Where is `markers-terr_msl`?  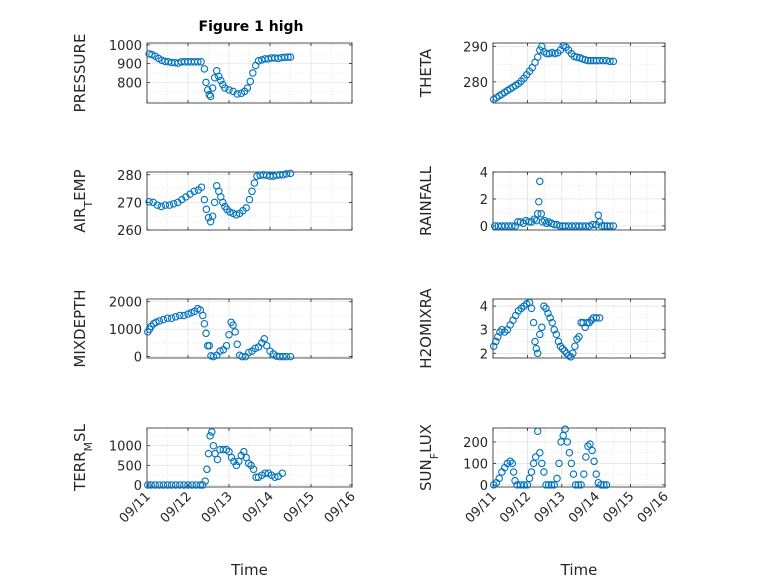 markers-terr_msl is located at coordinates (215, 458).